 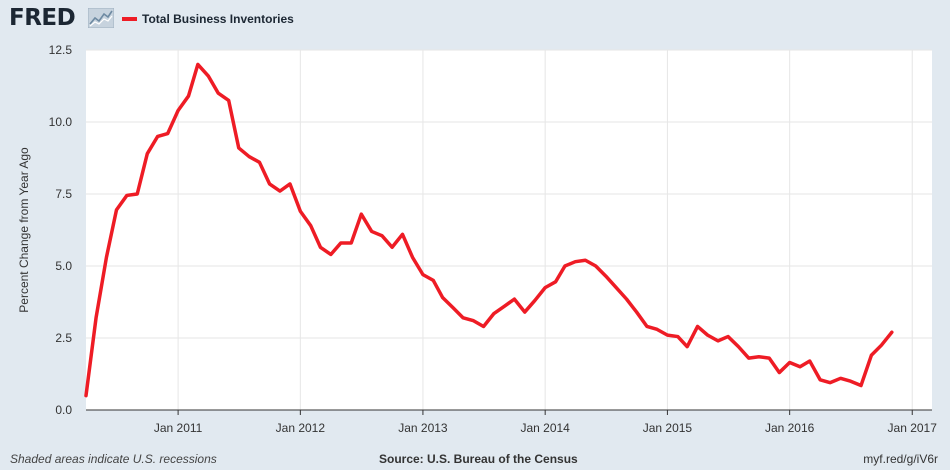 What do you see at coordinates (913, 428) in the screenshot?
I see `x-tick-label: Jan 2017` at bounding box center [913, 428].